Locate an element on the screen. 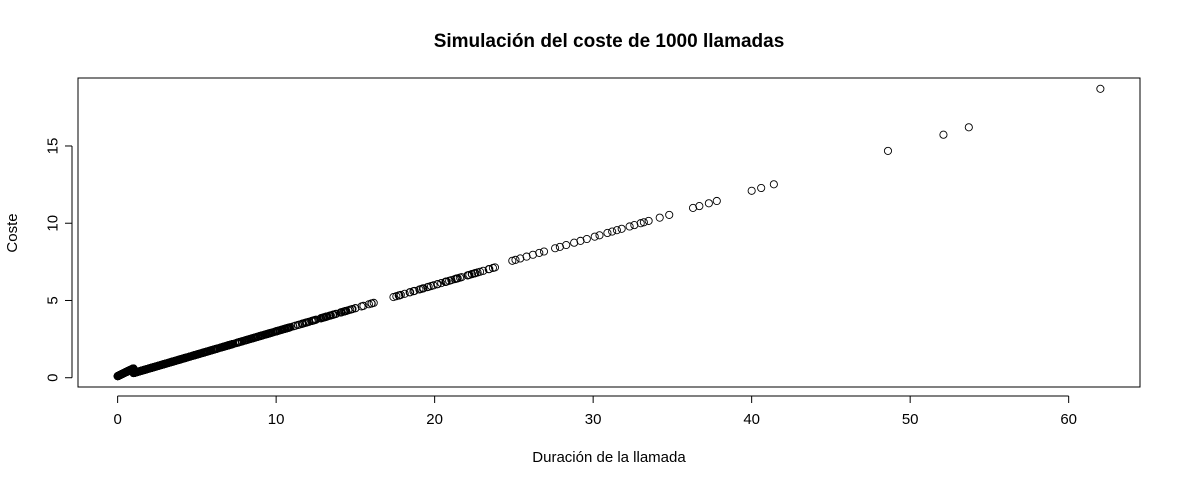  y-axis: 0 5 10 15 is located at coordinates (59, 260).